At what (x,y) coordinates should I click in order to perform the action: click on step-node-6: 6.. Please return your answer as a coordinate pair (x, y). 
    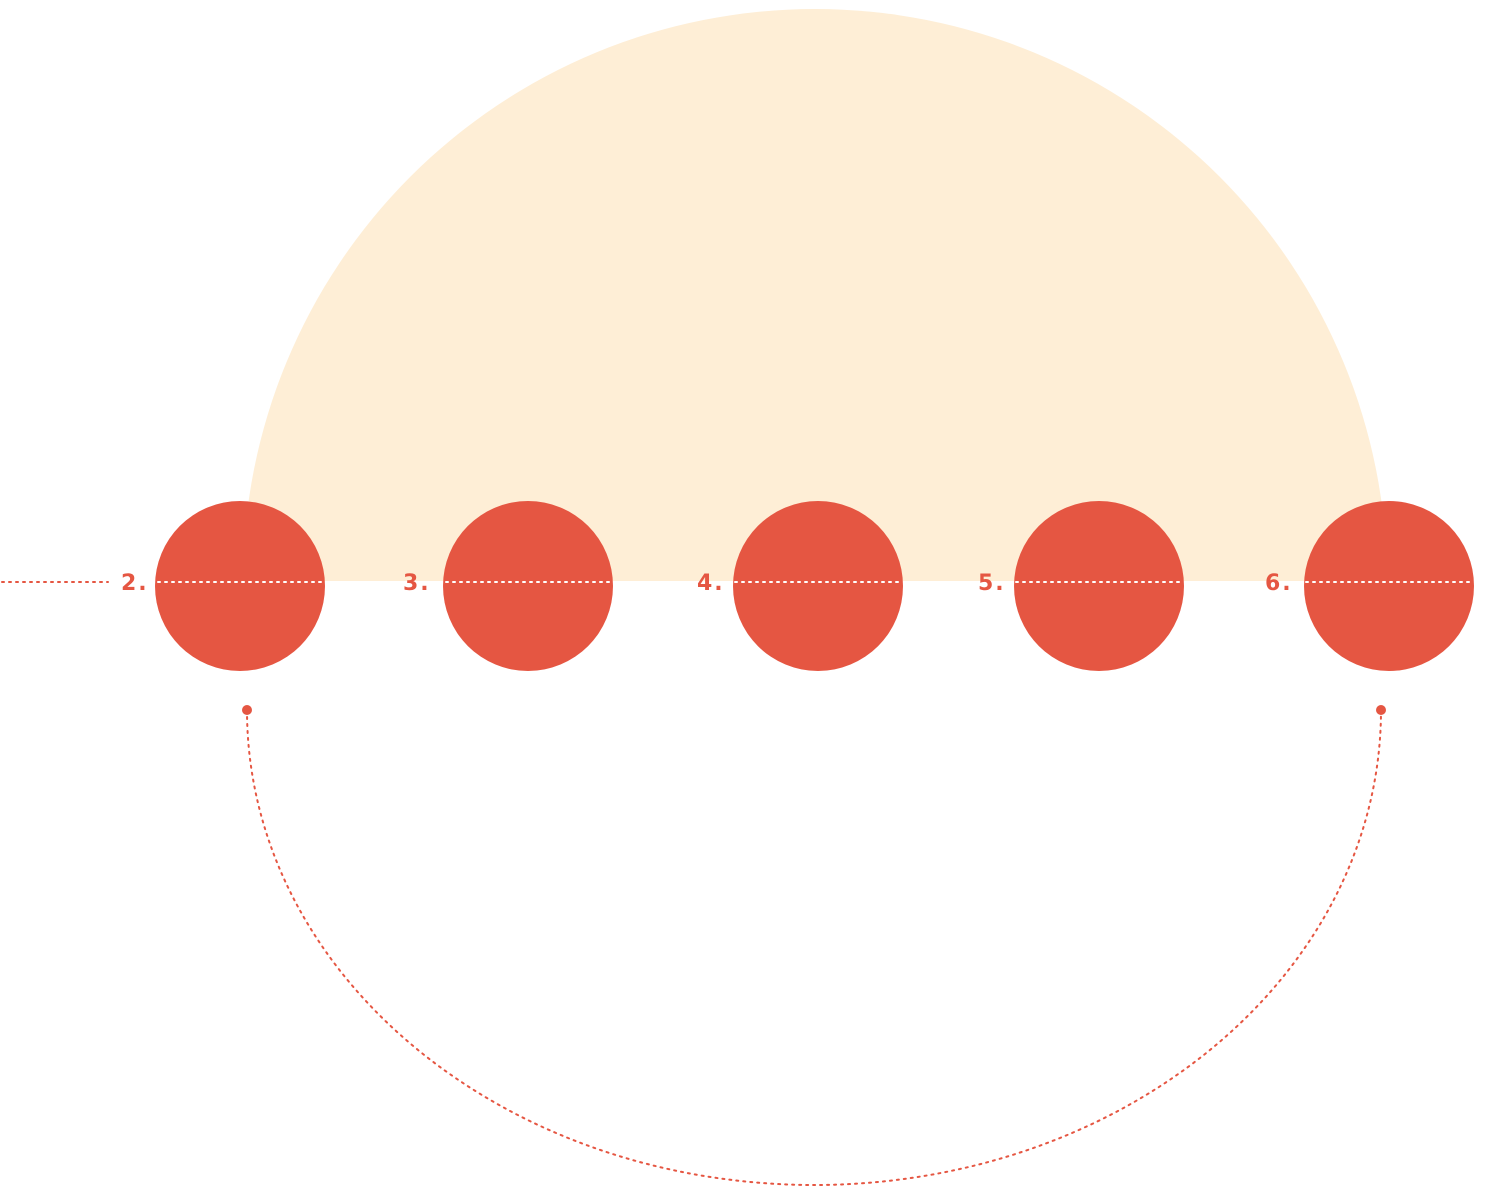
    Looking at the image, I should click on (1369, 586).